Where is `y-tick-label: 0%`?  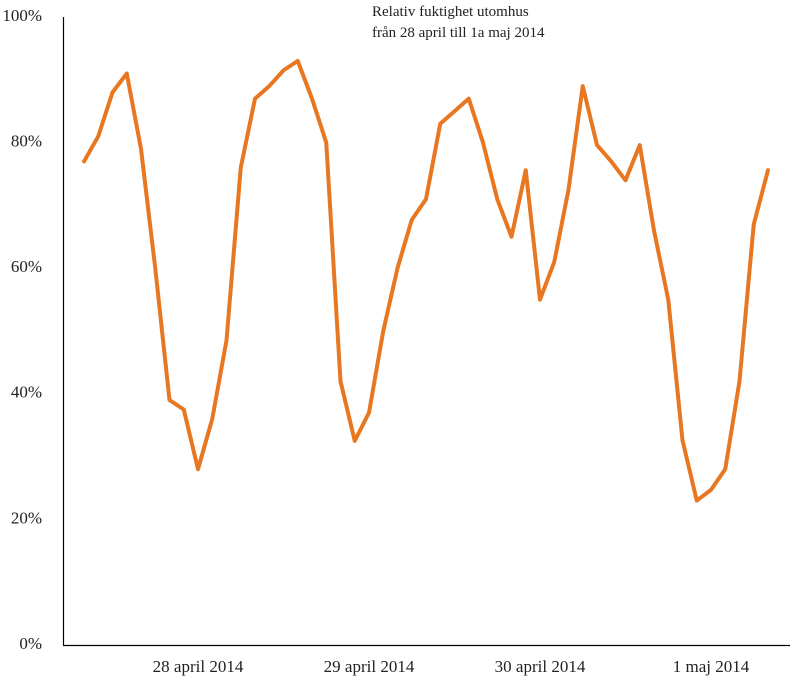
y-tick-label: 0% is located at coordinates (30, 643).